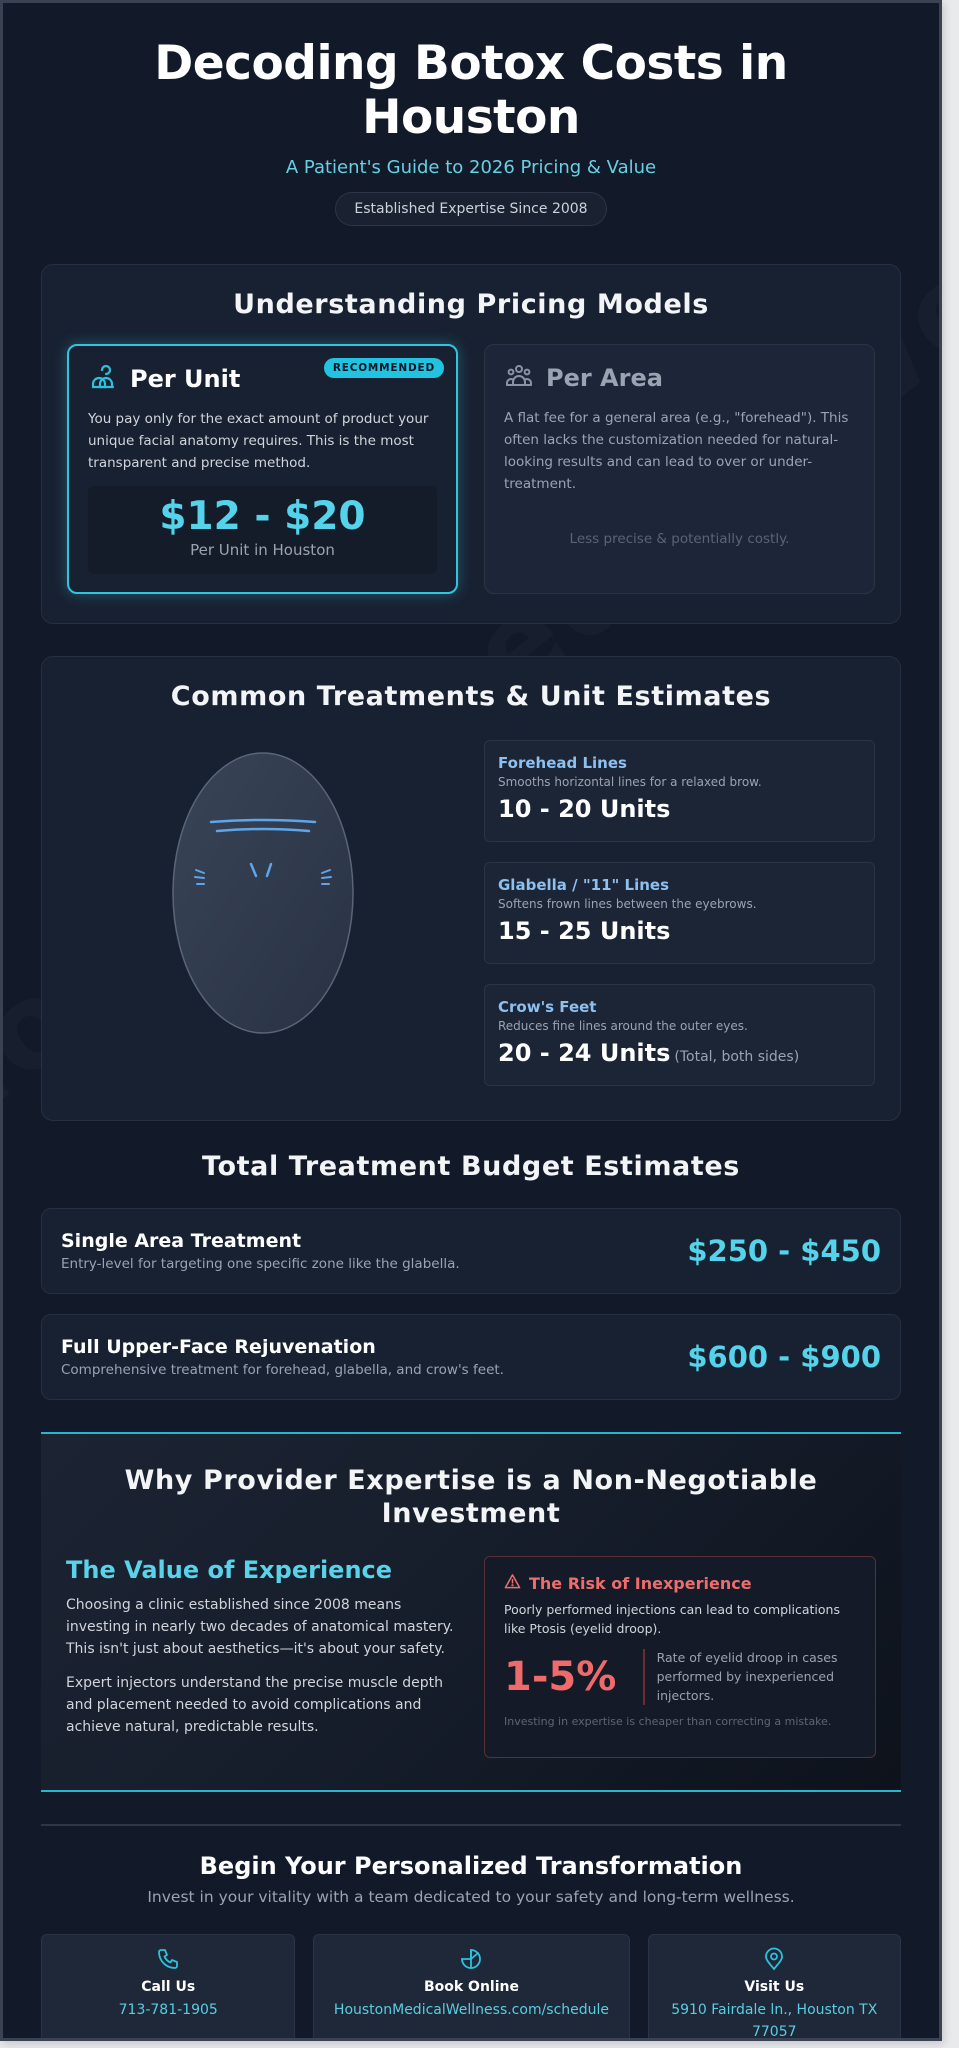 The image size is (959, 2048). Describe the element at coordinates (604, 378) in the screenshot. I see `model-name: Per Area` at that location.